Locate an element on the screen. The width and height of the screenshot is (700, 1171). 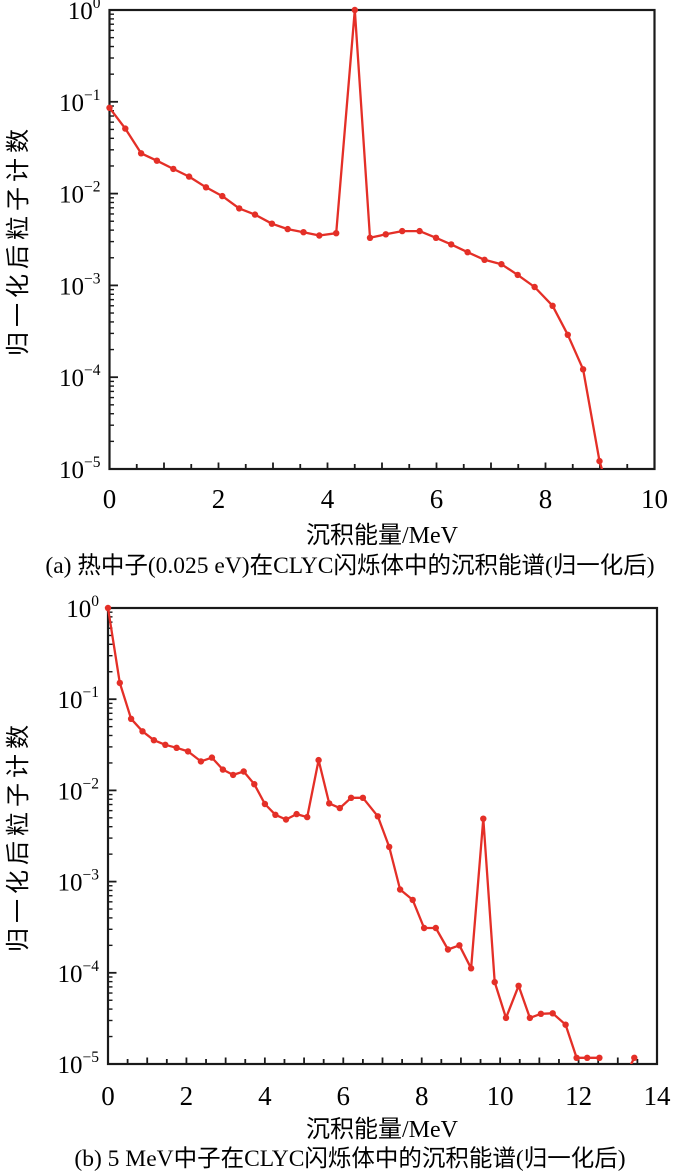
chart-a-y-axis-title: 归一化后粒子计数 is located at coordinates (18, 240).